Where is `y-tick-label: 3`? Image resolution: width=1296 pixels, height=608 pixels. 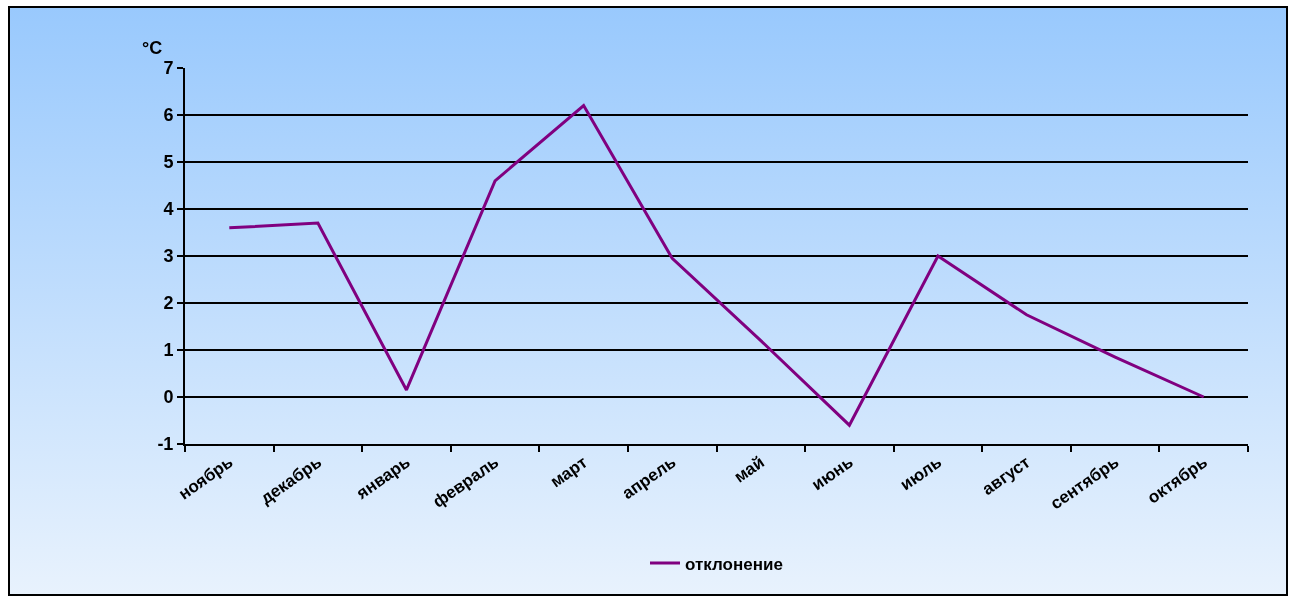
y-tick-label: 3 is located at coordinates (168, 256).